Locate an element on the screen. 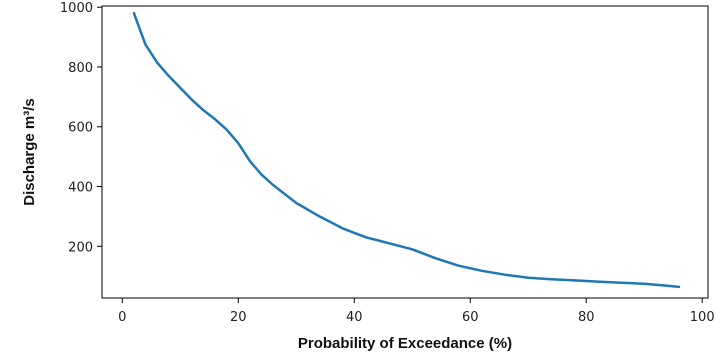  y-axis-title: Discharge m³/s is located at coordinates (29, 152).